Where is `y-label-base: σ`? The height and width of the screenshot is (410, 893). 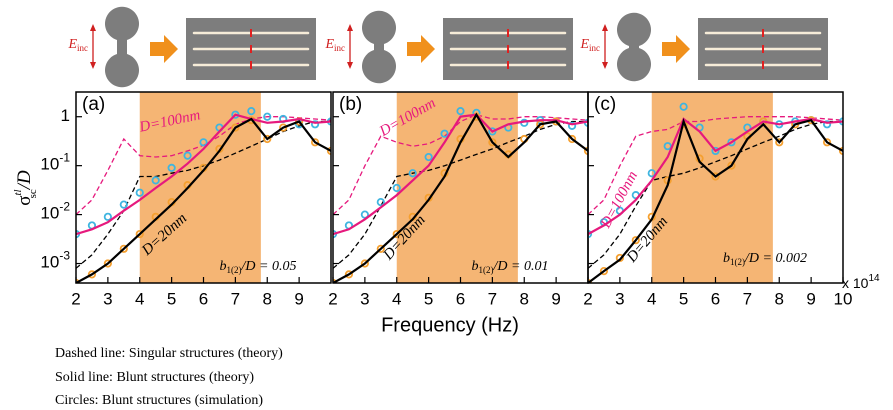
y-label-base: σ is located at coordinates (24, 201).